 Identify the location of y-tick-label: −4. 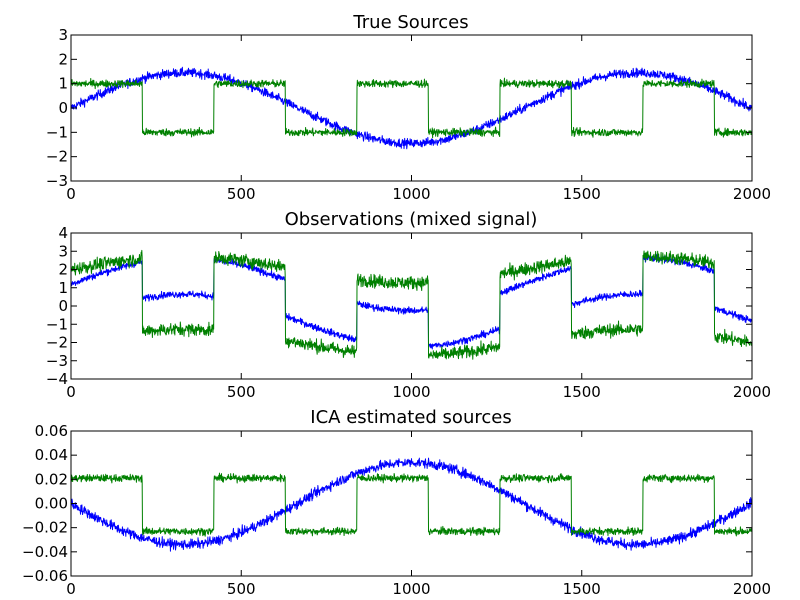
(57, 379).